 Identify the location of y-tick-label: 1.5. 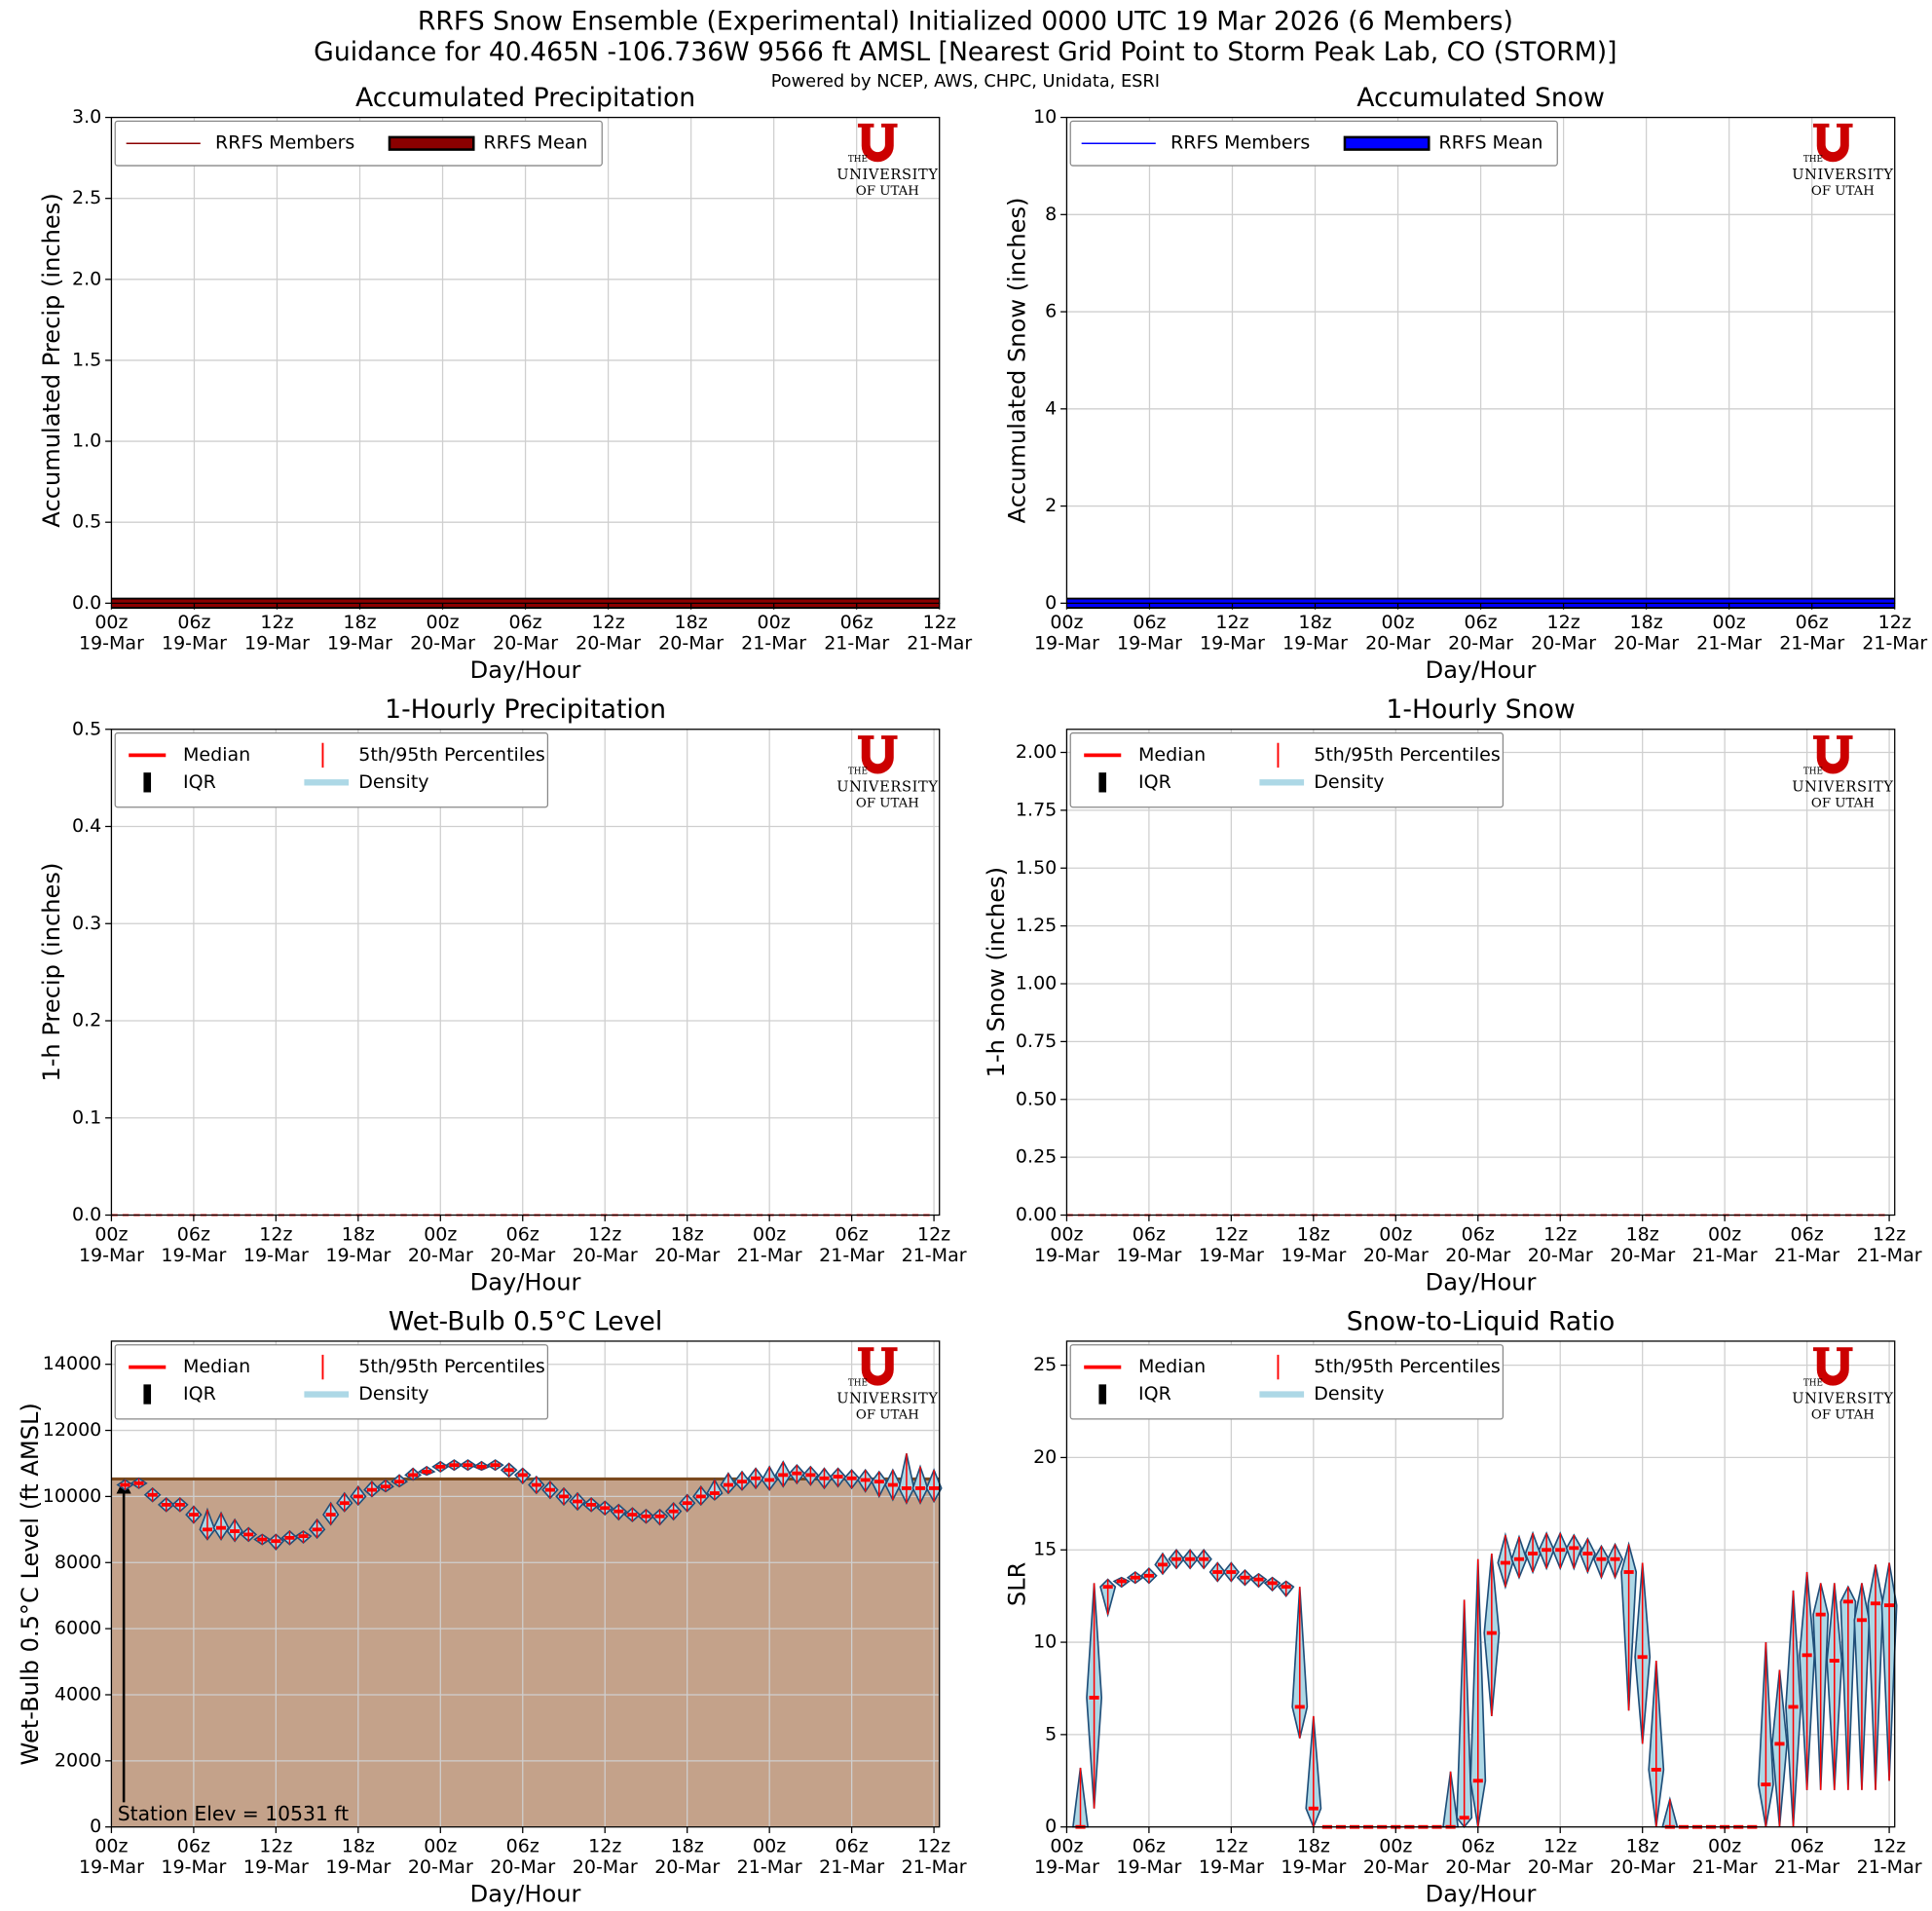
(86, 359).